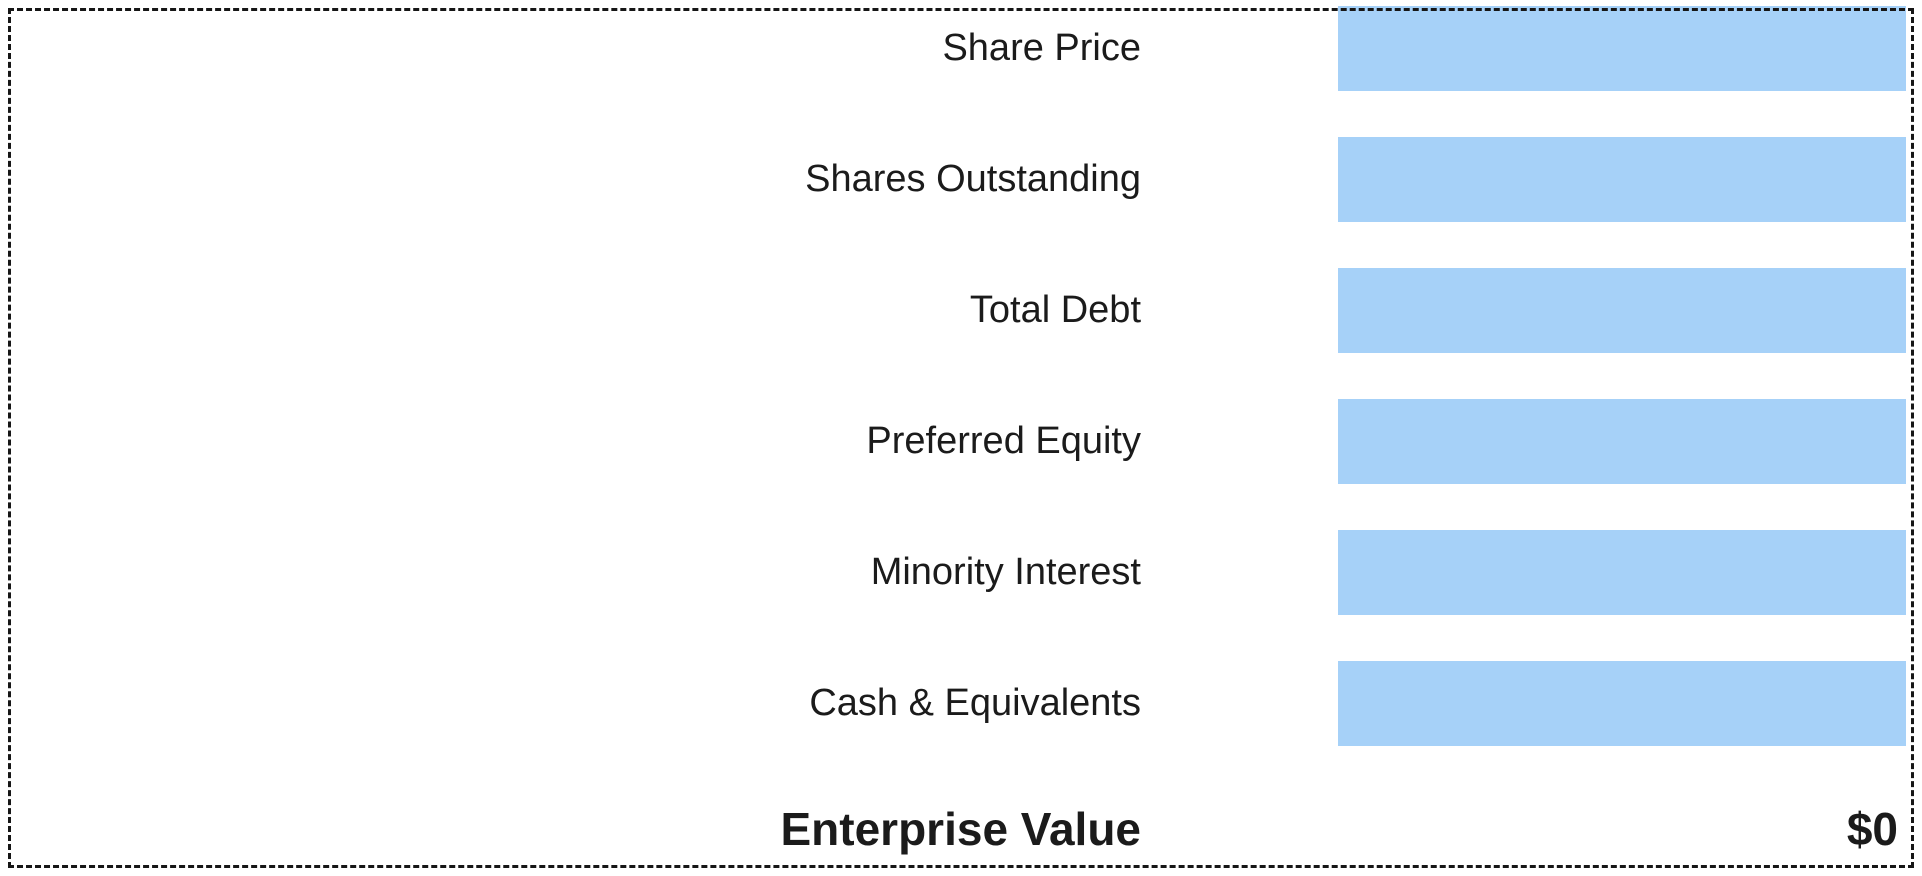  What do you see at coordinates (961, 310) in the screenshot?
I see `field-row-total-debt: Total Debt` at bounding box center [961, 310].